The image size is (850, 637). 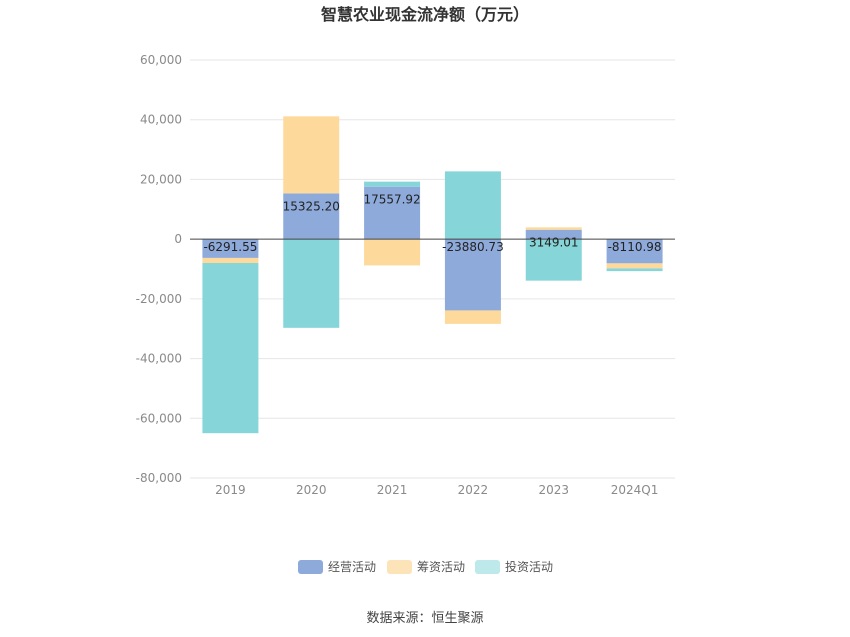 I want to click on legend: 经营活动 筹资活动 投资活动, so click(x=425, y=566).